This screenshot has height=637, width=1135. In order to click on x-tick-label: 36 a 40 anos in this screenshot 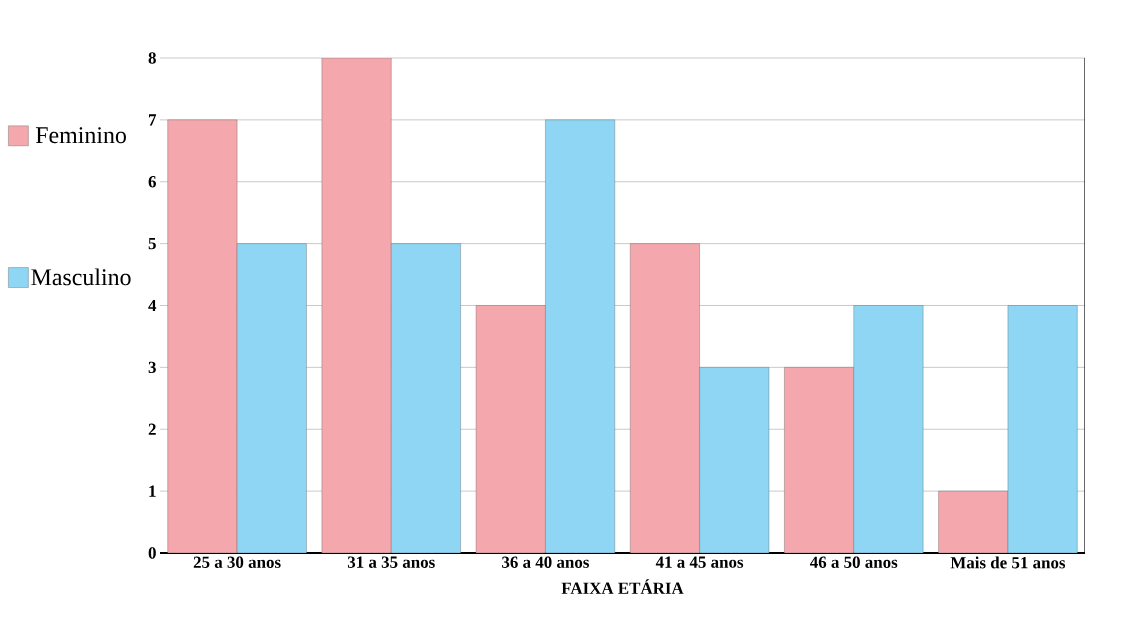, I will do `click(545, 562)`.